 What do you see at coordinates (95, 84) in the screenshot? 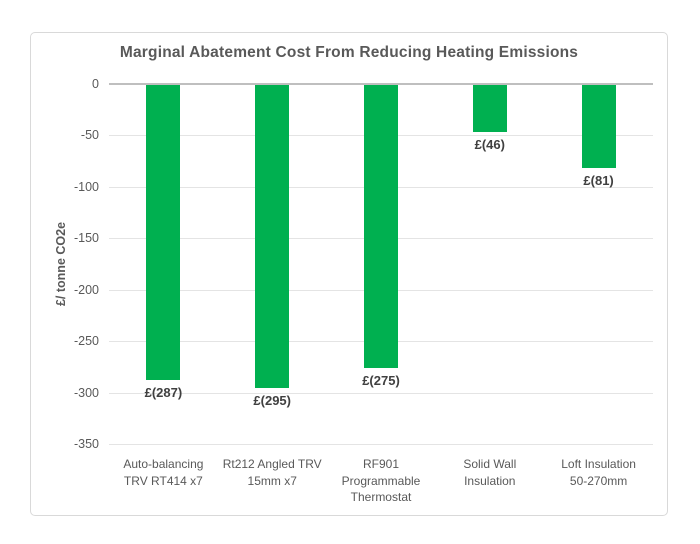
I see `y-axis-tick-label: 0` at bounding box center [95, 84].